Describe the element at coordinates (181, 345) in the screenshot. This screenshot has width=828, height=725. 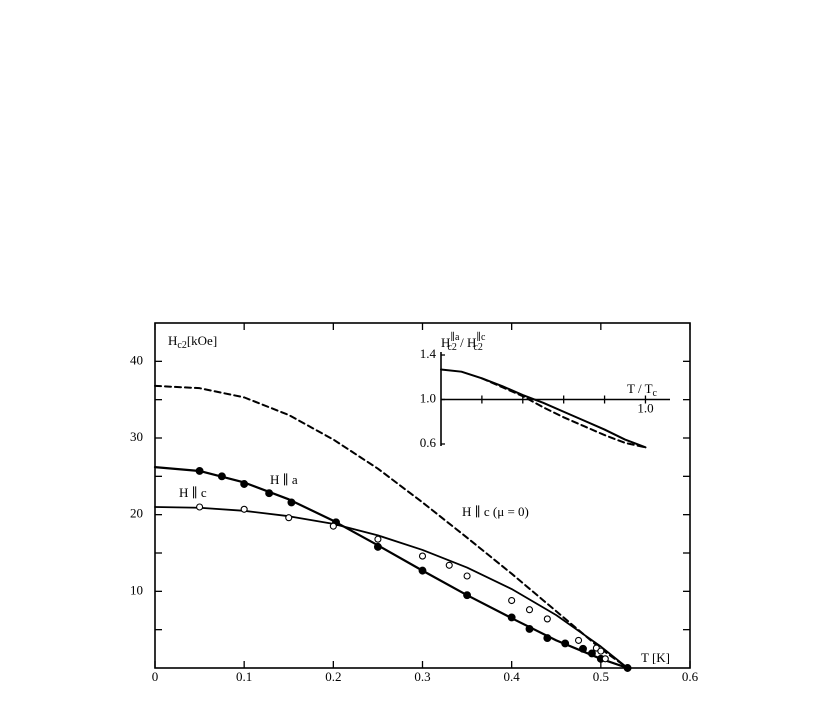
I see `y-axis-label-part: c2` at that location.